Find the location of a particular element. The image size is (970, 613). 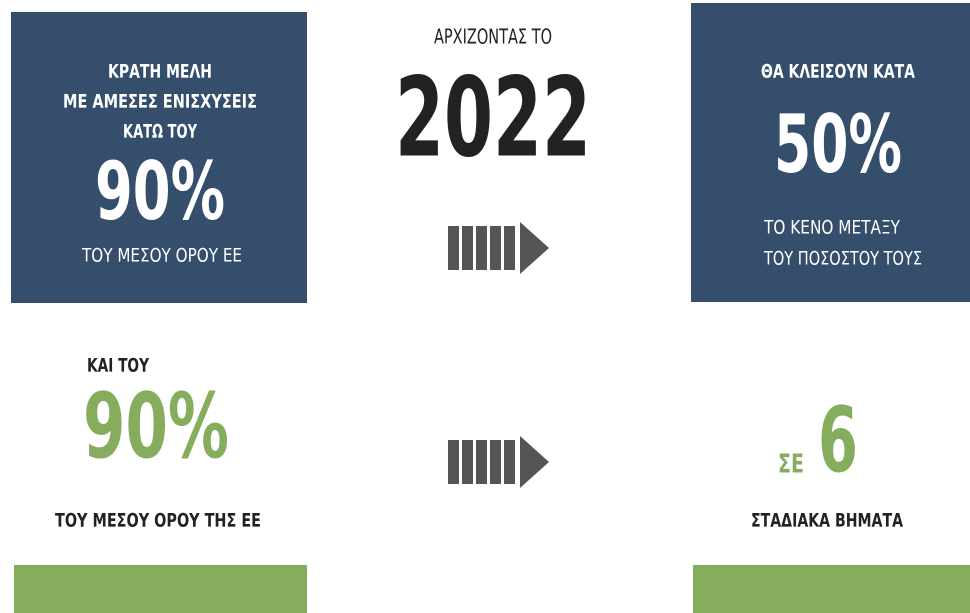

text: ΣΕ is located at coordinates (791, 465).